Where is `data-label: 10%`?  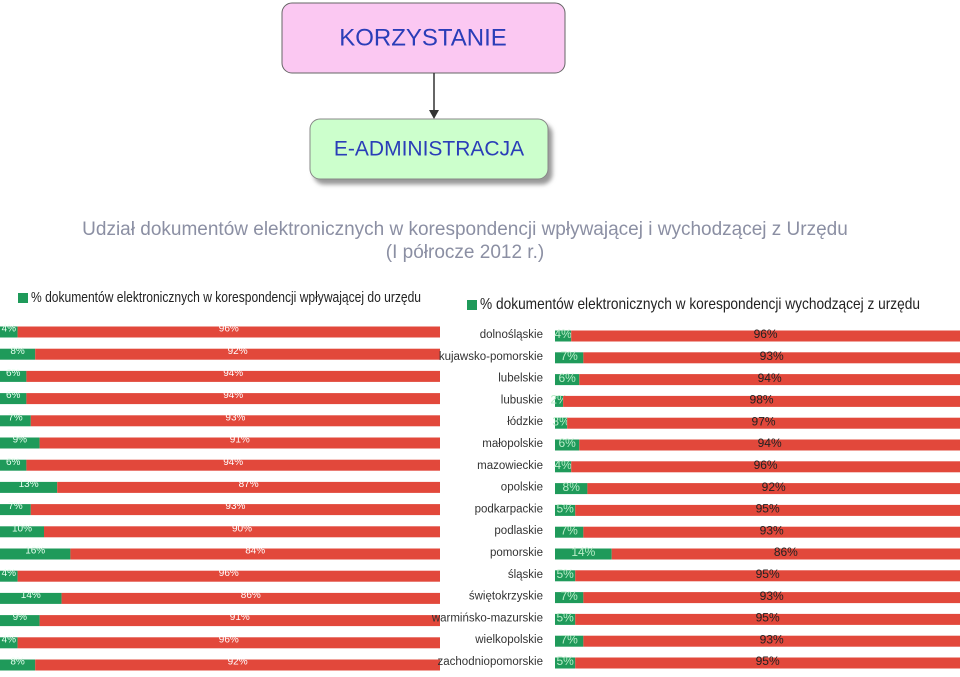
data-label: 10% is located at coordinates (22, 528).